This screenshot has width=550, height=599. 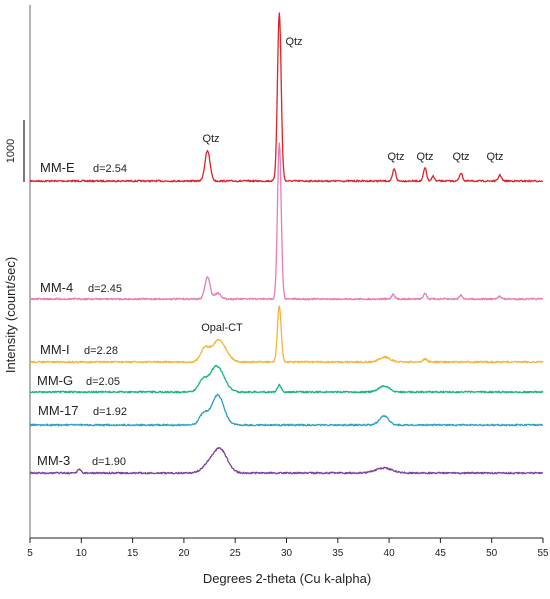 What do you see at coordinates (55, 380) in the screenshot?
I see `sample-name-mm-g: MM-G` at bounding box center [55, 380].